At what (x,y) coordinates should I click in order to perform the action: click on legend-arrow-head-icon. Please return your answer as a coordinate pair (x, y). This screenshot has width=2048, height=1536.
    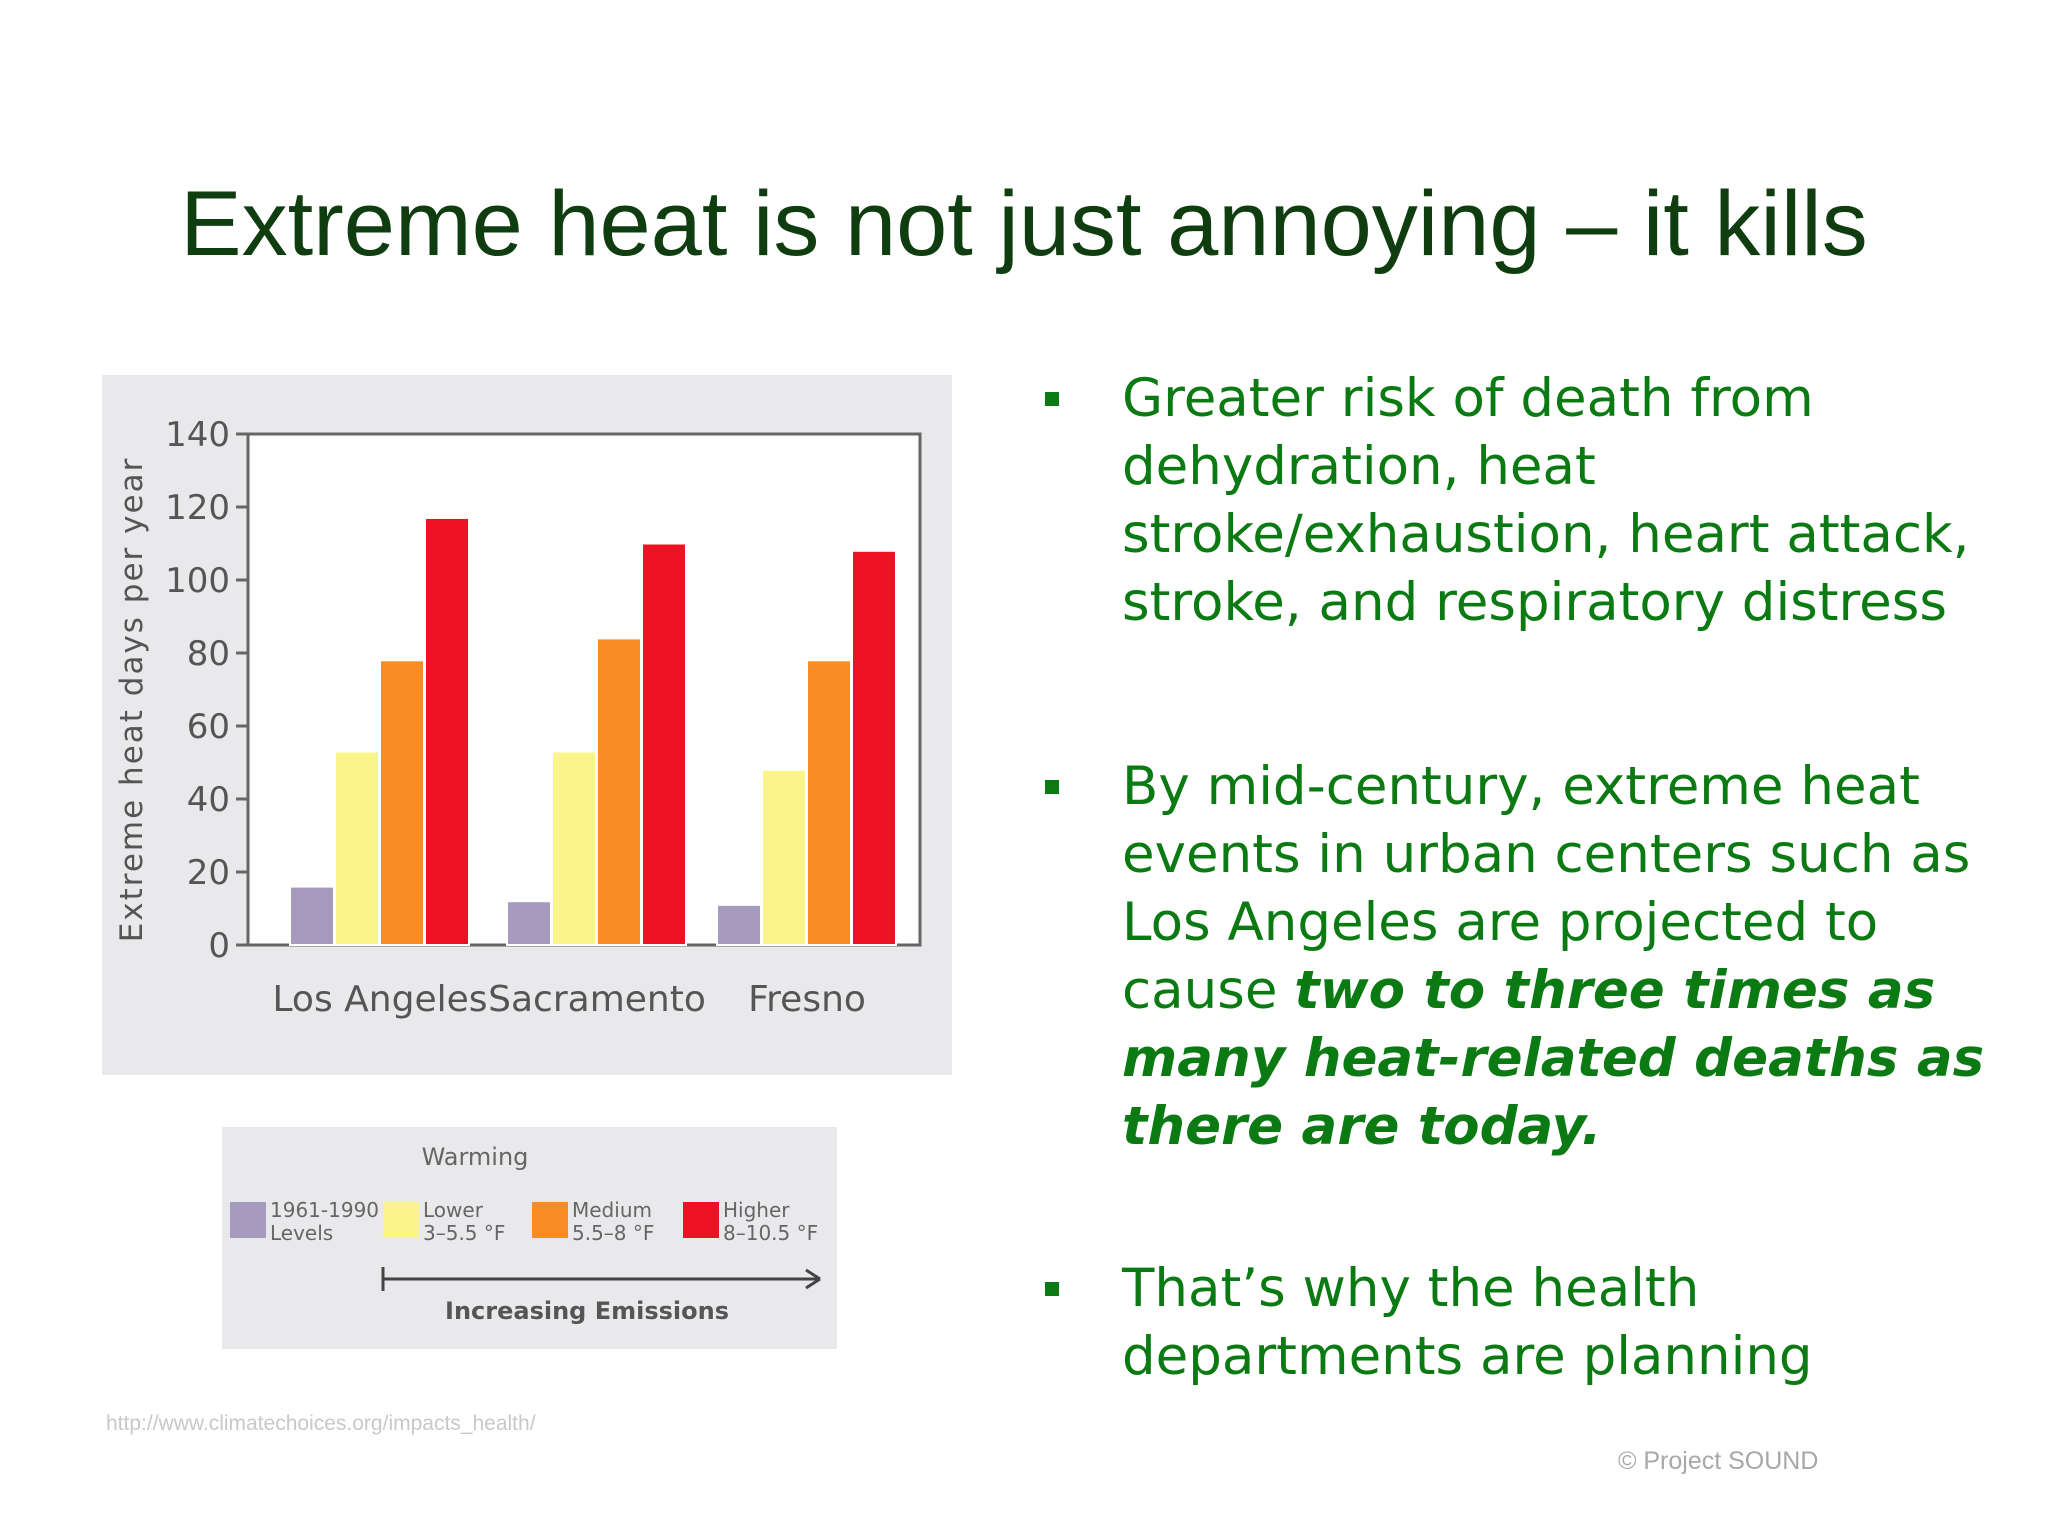
    Looking at the image, I should click on (813, 1279).